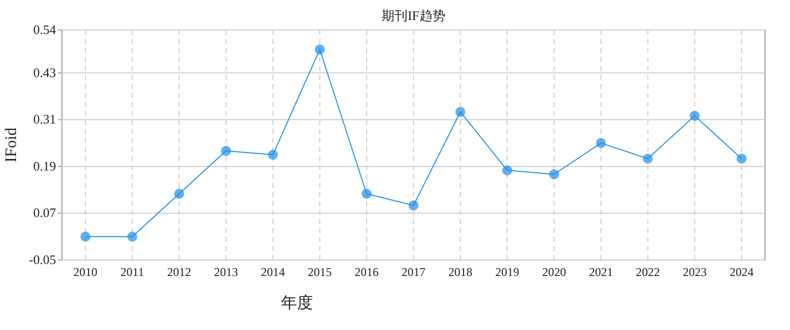 This screenshot has width=790, height=330. What do you see at coordinates (44, 212) in the screenshot?
I see `y-tick-label: 0.07` at bounding box center [44, 212].